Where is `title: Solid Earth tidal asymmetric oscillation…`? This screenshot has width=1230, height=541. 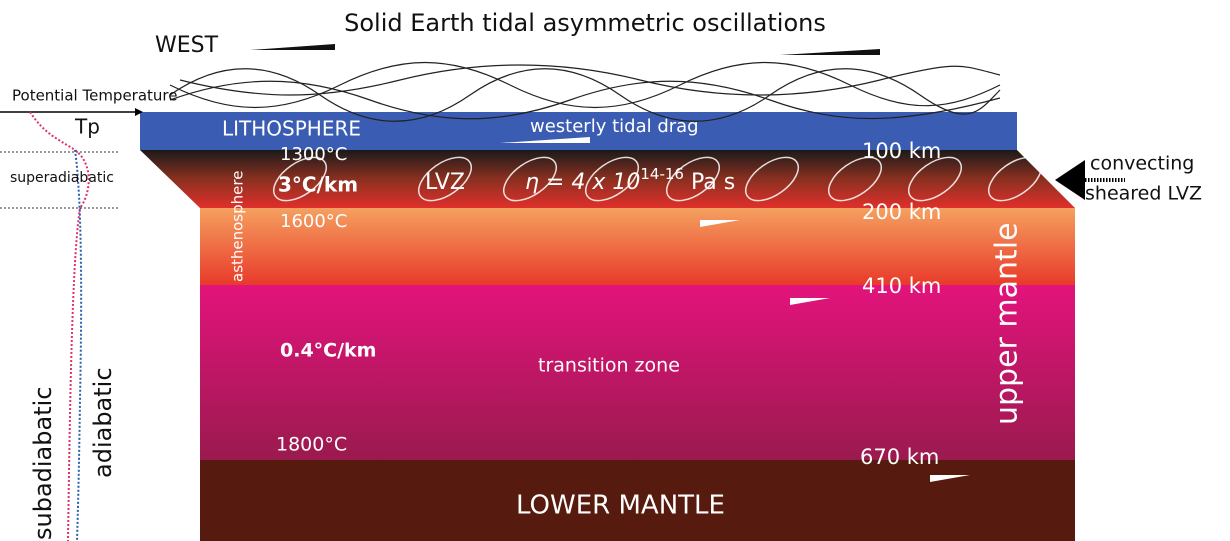 title: Solid Earth tidal asymmetric oscillation… is located at coordinates (585, 23).